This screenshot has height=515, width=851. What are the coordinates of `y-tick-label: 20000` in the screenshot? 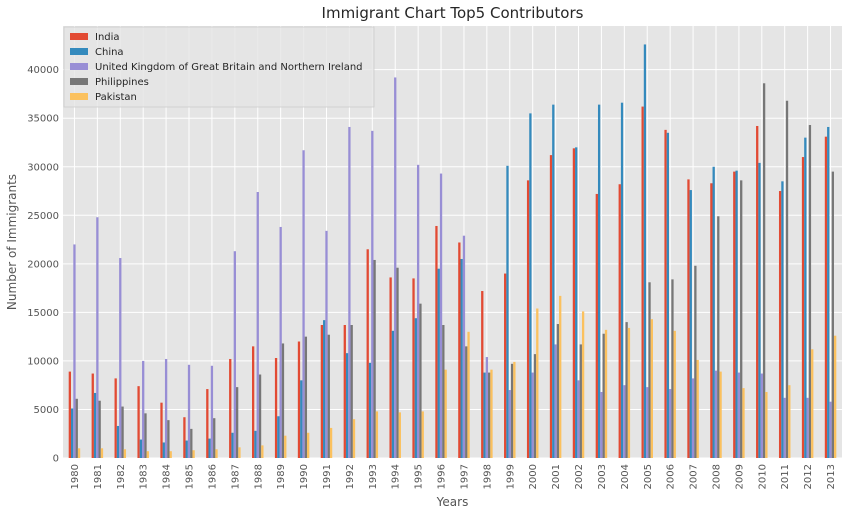 It's located at (43, 264).